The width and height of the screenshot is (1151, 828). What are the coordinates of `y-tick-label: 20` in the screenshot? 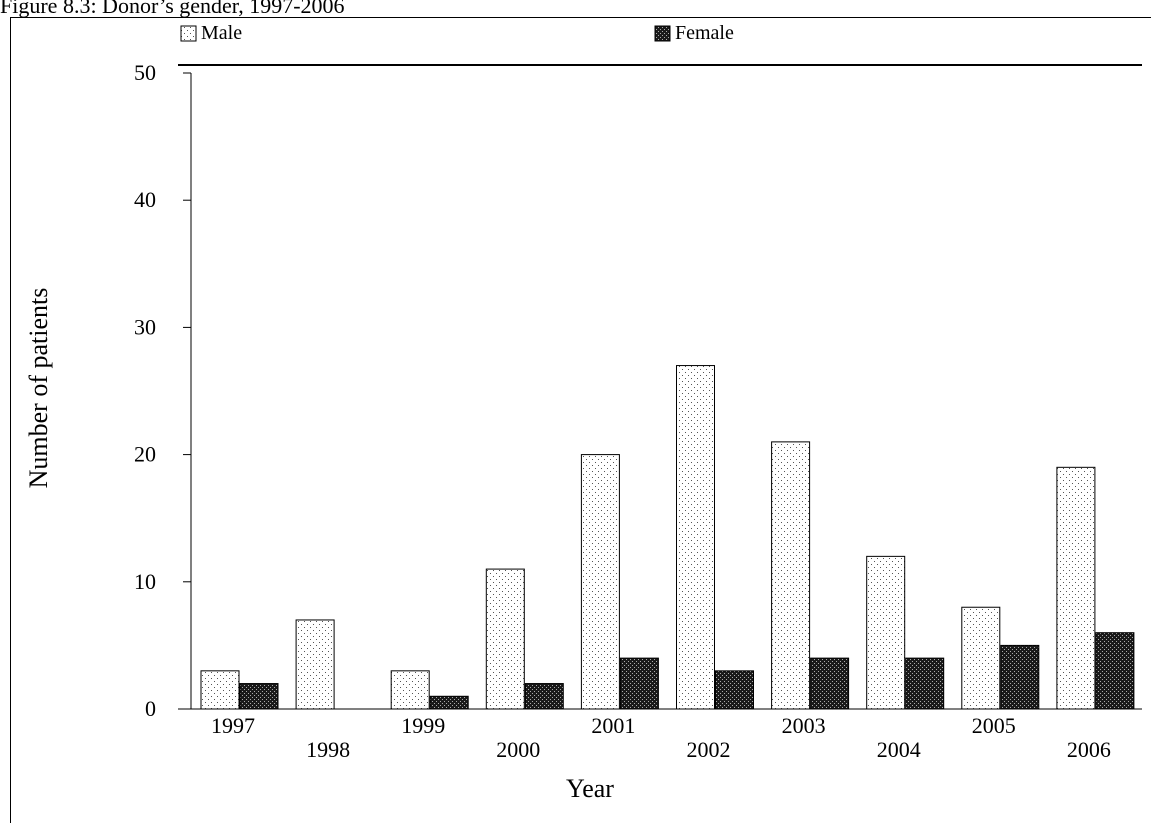 It's located at (145, 454).